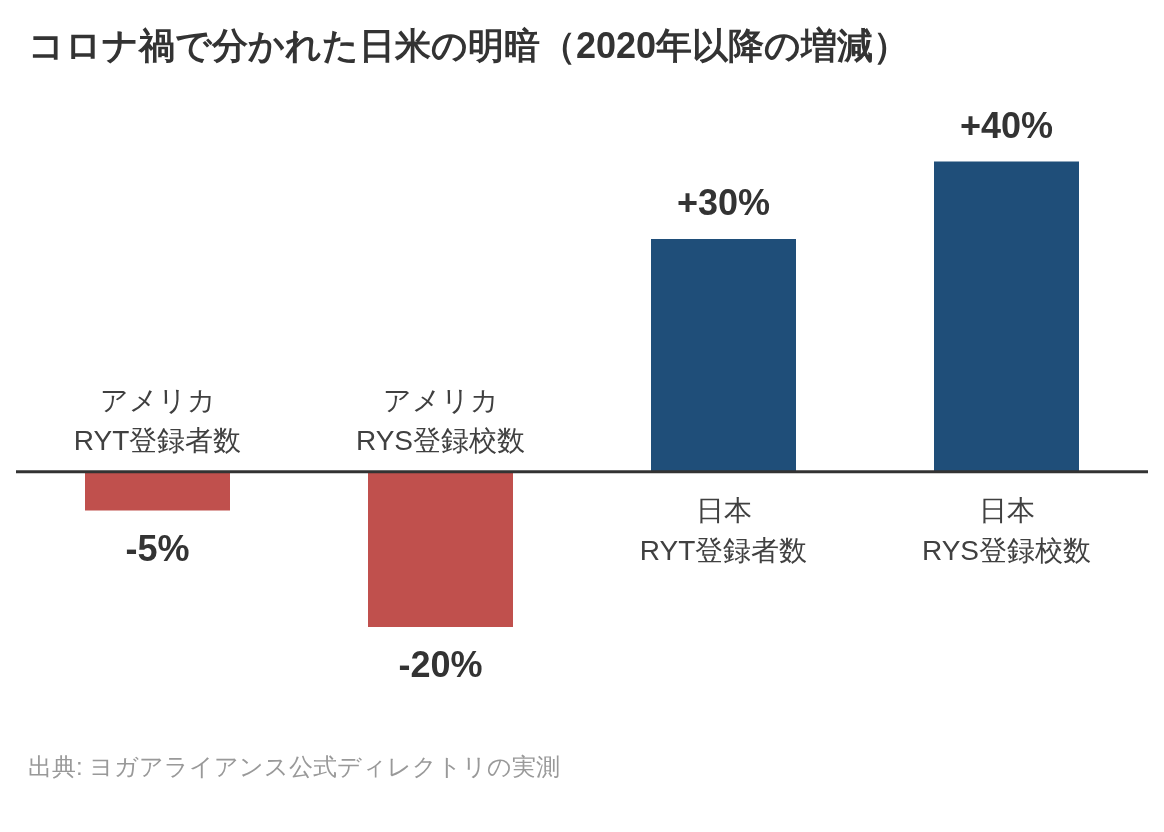 This screenshot has height=832, width=1164. Describe the element at coordinates (1006, 125) in the screenshot. I see `data-label: +40%` at that location.